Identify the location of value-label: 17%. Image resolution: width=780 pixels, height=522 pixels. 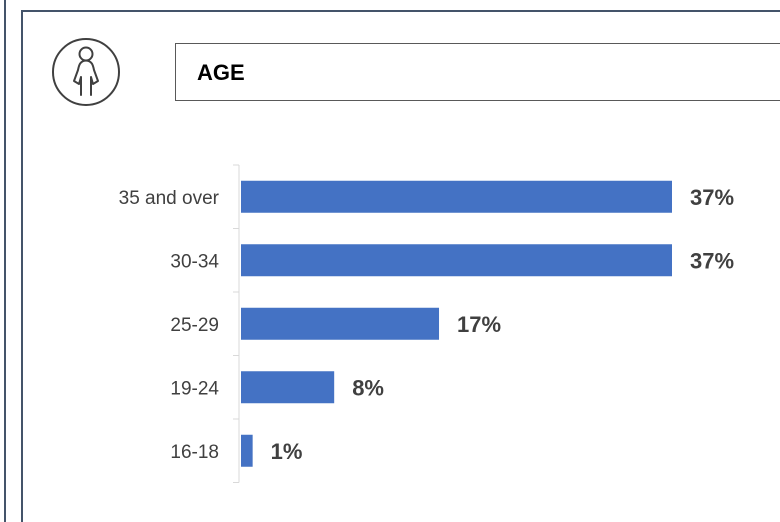
(479, 324).